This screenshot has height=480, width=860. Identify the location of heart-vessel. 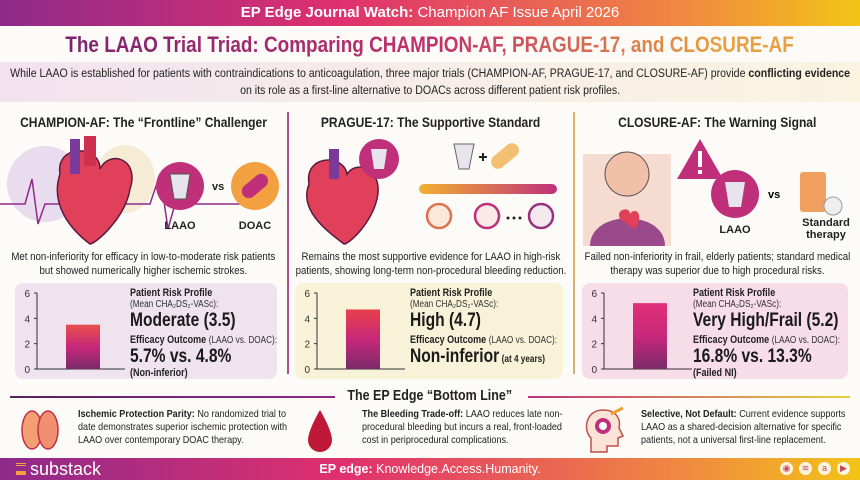
(75, 156).